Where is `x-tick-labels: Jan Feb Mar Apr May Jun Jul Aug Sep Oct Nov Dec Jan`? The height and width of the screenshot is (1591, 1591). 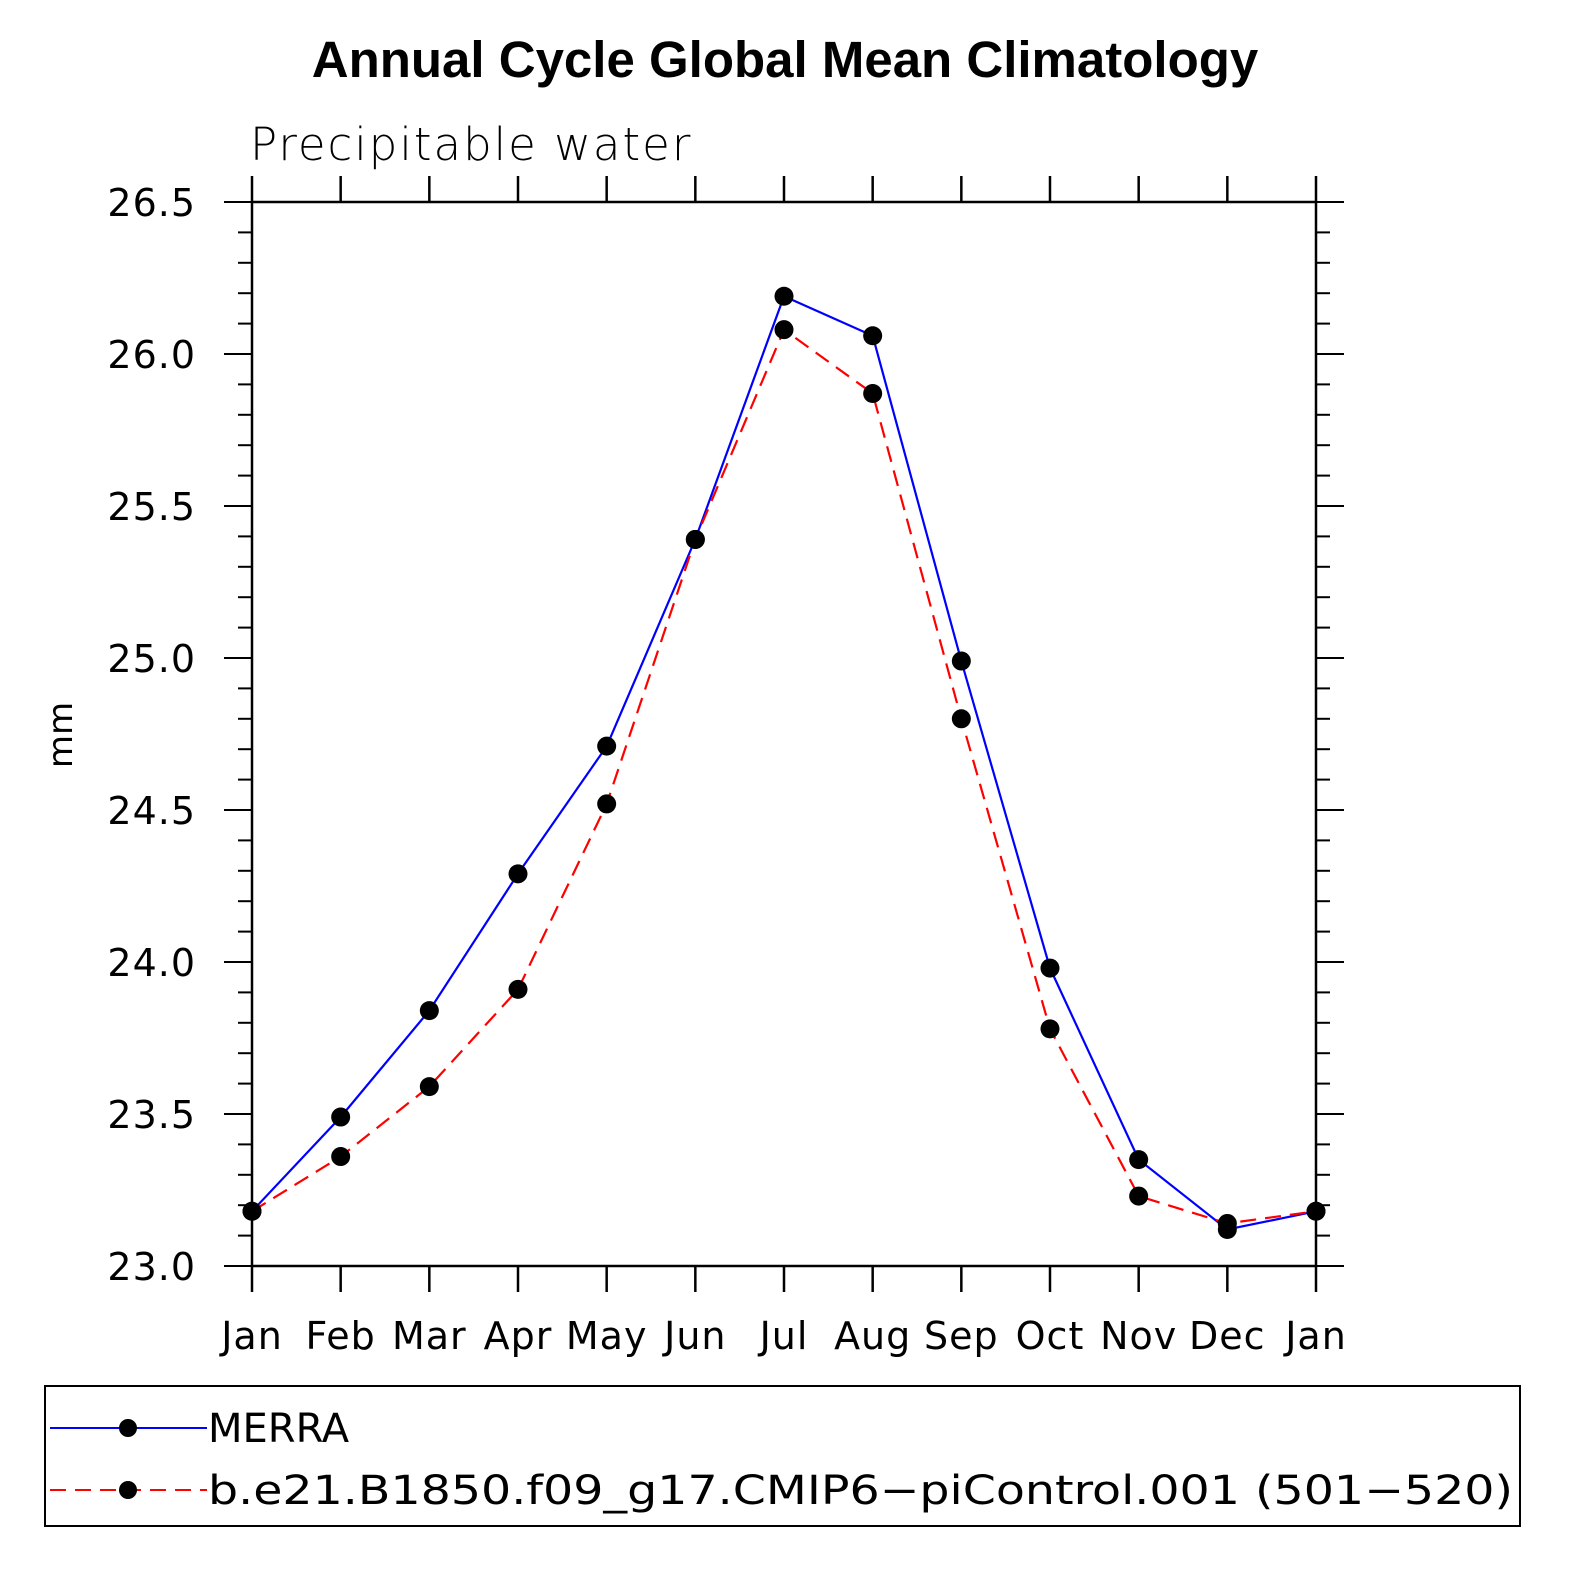 x-tick-labels: Jan Feb Mar Apr May Jun Jul Aug Sep Oct Nov Dec Jan is located at coordinates (783, 1336).